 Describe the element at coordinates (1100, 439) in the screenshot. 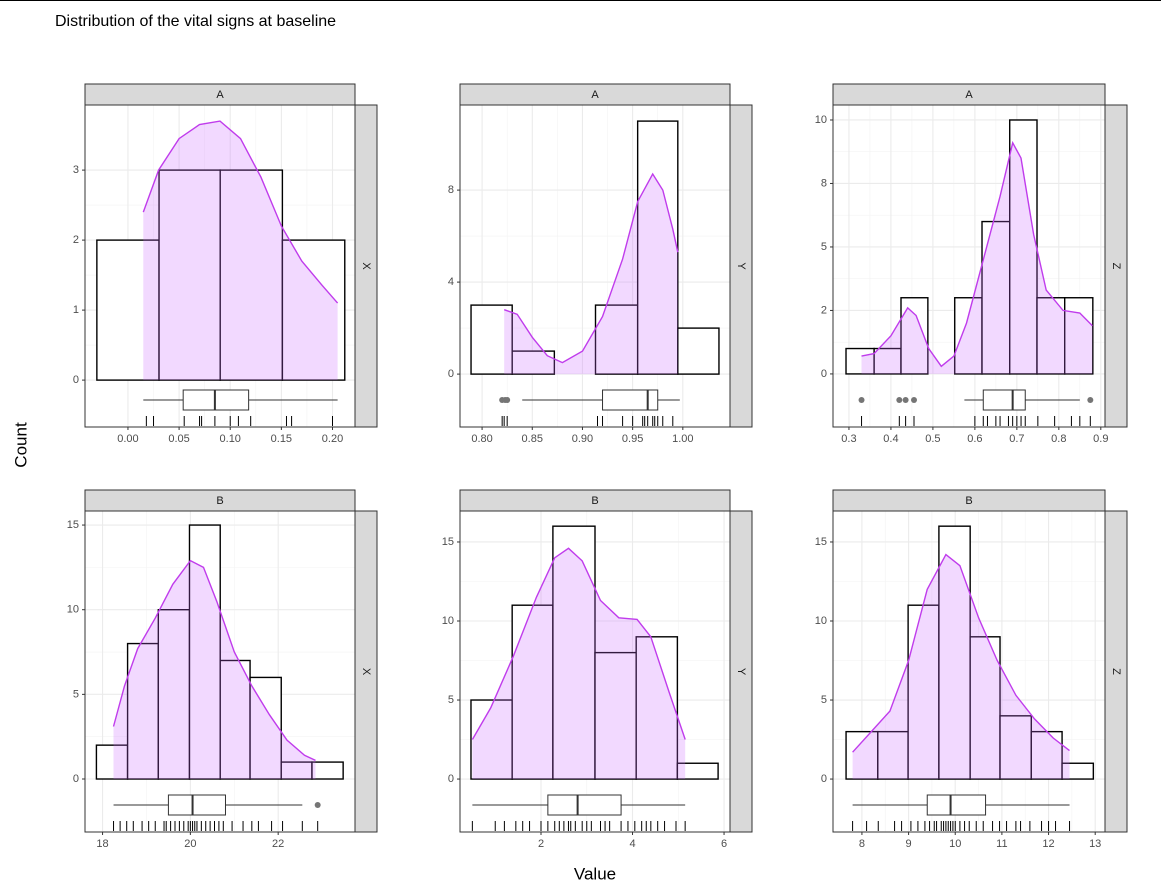

I see `x-tick-label: 0.9` at that location.